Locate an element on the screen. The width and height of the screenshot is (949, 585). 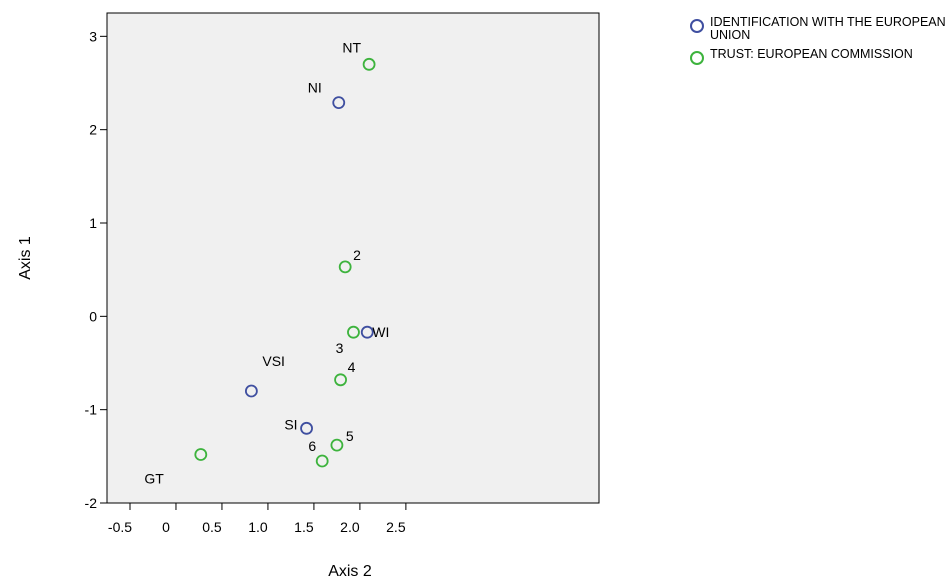
legend-label: TRUST: EUROPEAN COMMISSION is located at coordinates (811, 54).